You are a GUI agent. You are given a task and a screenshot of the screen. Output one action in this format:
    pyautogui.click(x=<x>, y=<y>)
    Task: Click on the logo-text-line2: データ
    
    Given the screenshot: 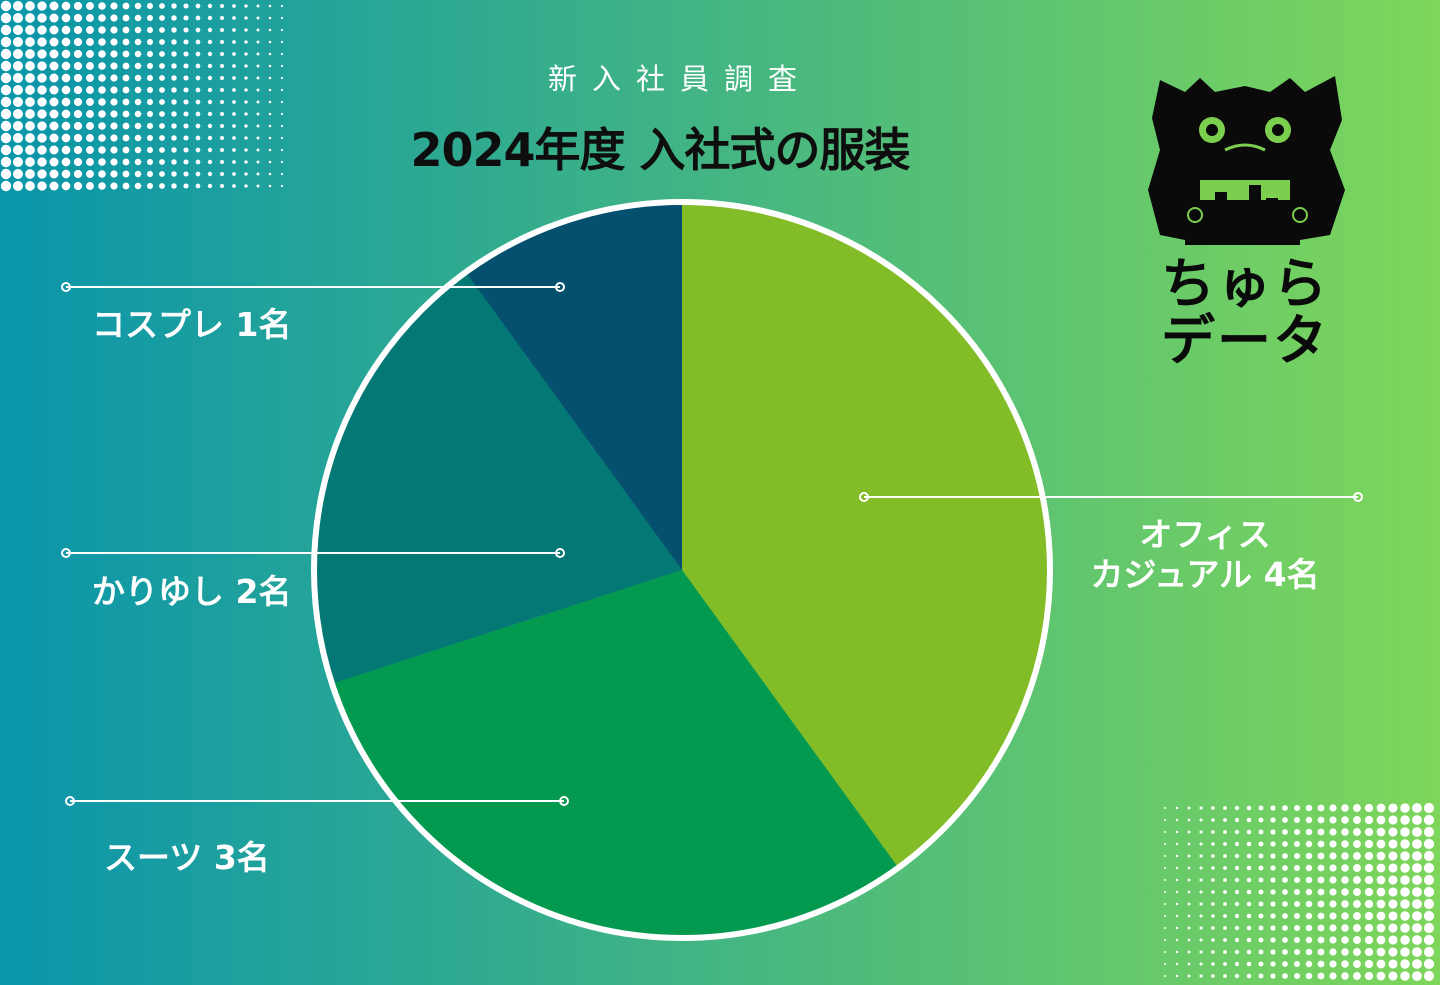 What is the action you would take?
    pyautogui.click(x=1245, y=340)
    